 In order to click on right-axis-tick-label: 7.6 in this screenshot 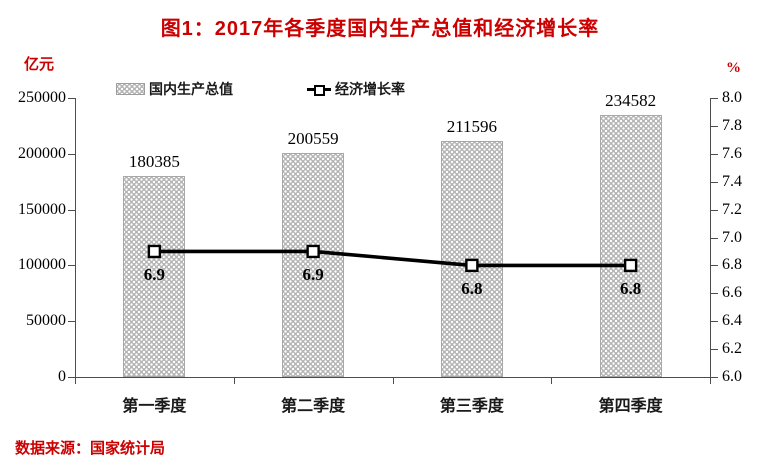, I will do `click(732, 153)`.